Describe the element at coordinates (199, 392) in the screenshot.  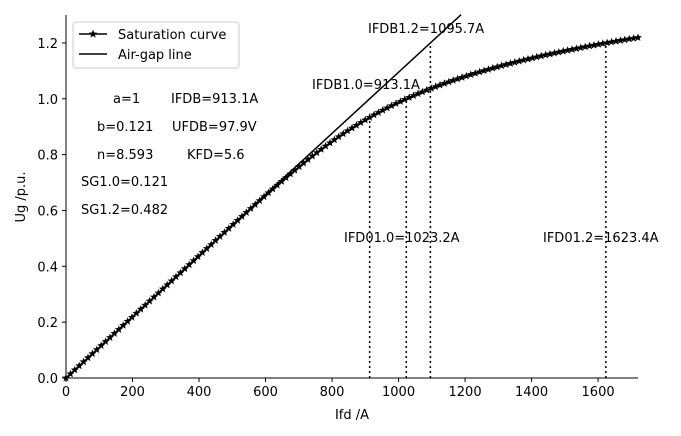
I see `x-tick-label: 400` at that location.